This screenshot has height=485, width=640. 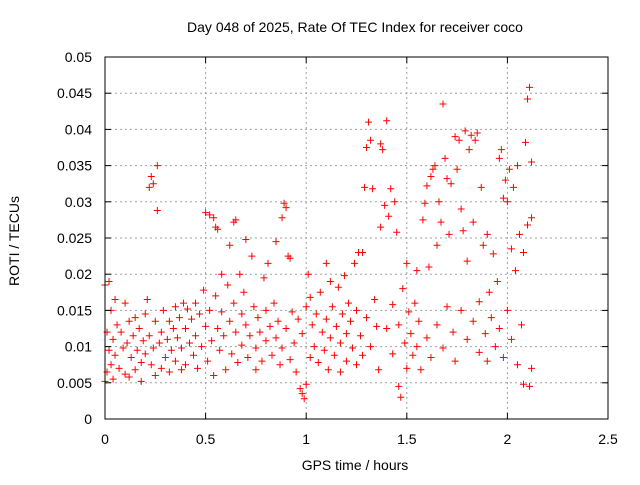 What do you see at coordinates (74, 93) in the screenshot?
I see `y-tick-label: 0.045` at bounding box center [74, 93].